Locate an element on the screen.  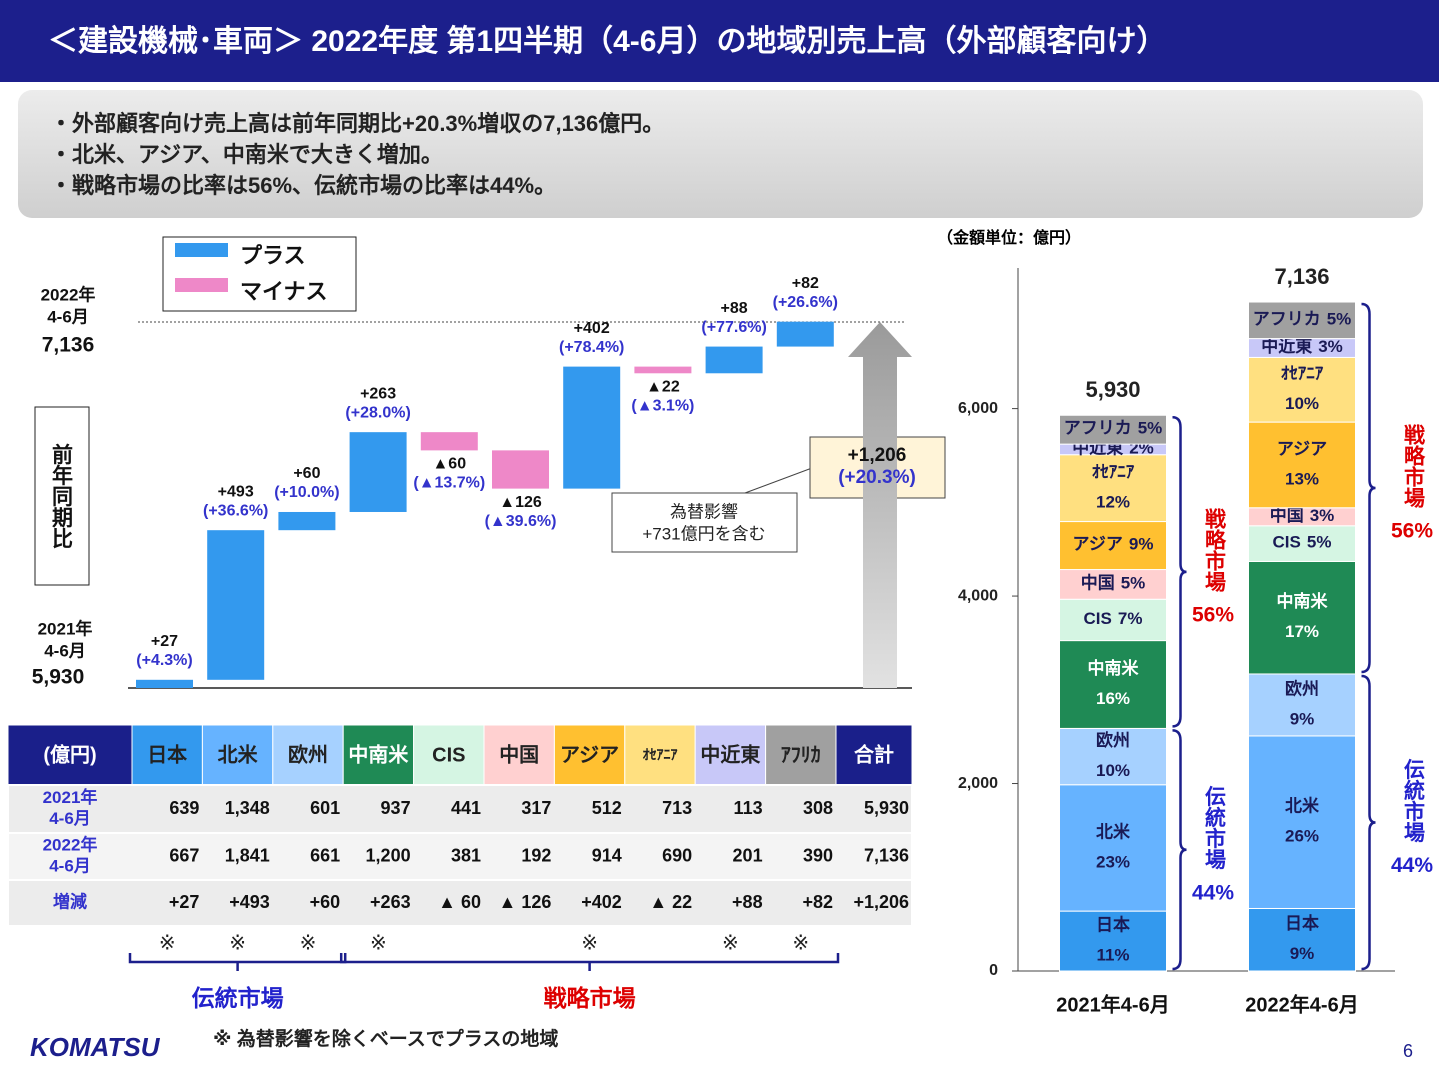
cell: ▲ 22 is located at coordinates (670, 902).